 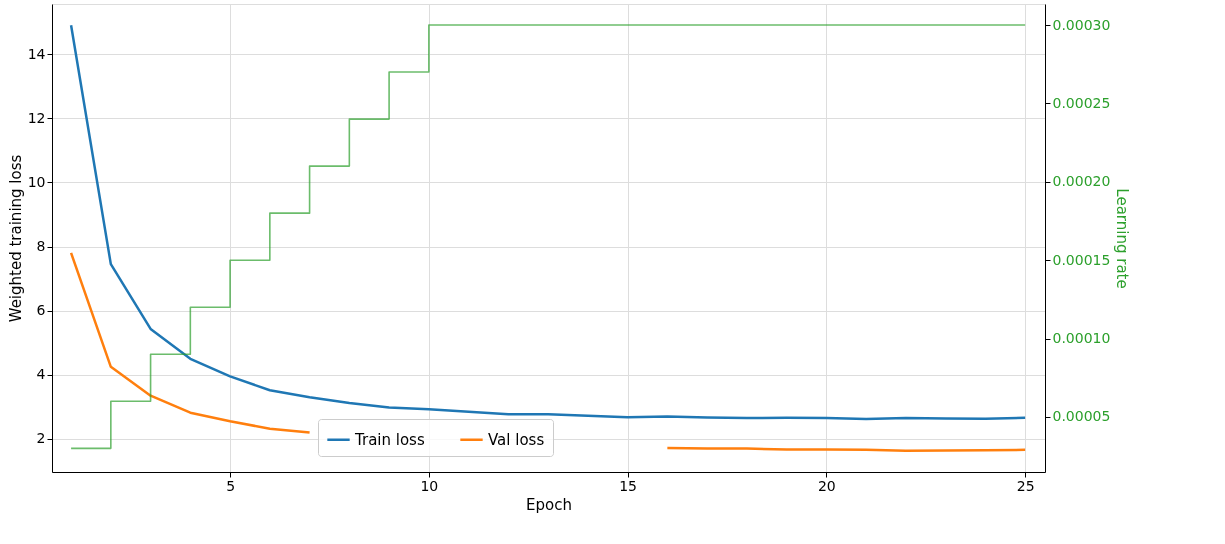 What do you see at coordinates (826, 485) in the screenshot?
I see `x-tick-label: 20` at bounding box center [826, 485].